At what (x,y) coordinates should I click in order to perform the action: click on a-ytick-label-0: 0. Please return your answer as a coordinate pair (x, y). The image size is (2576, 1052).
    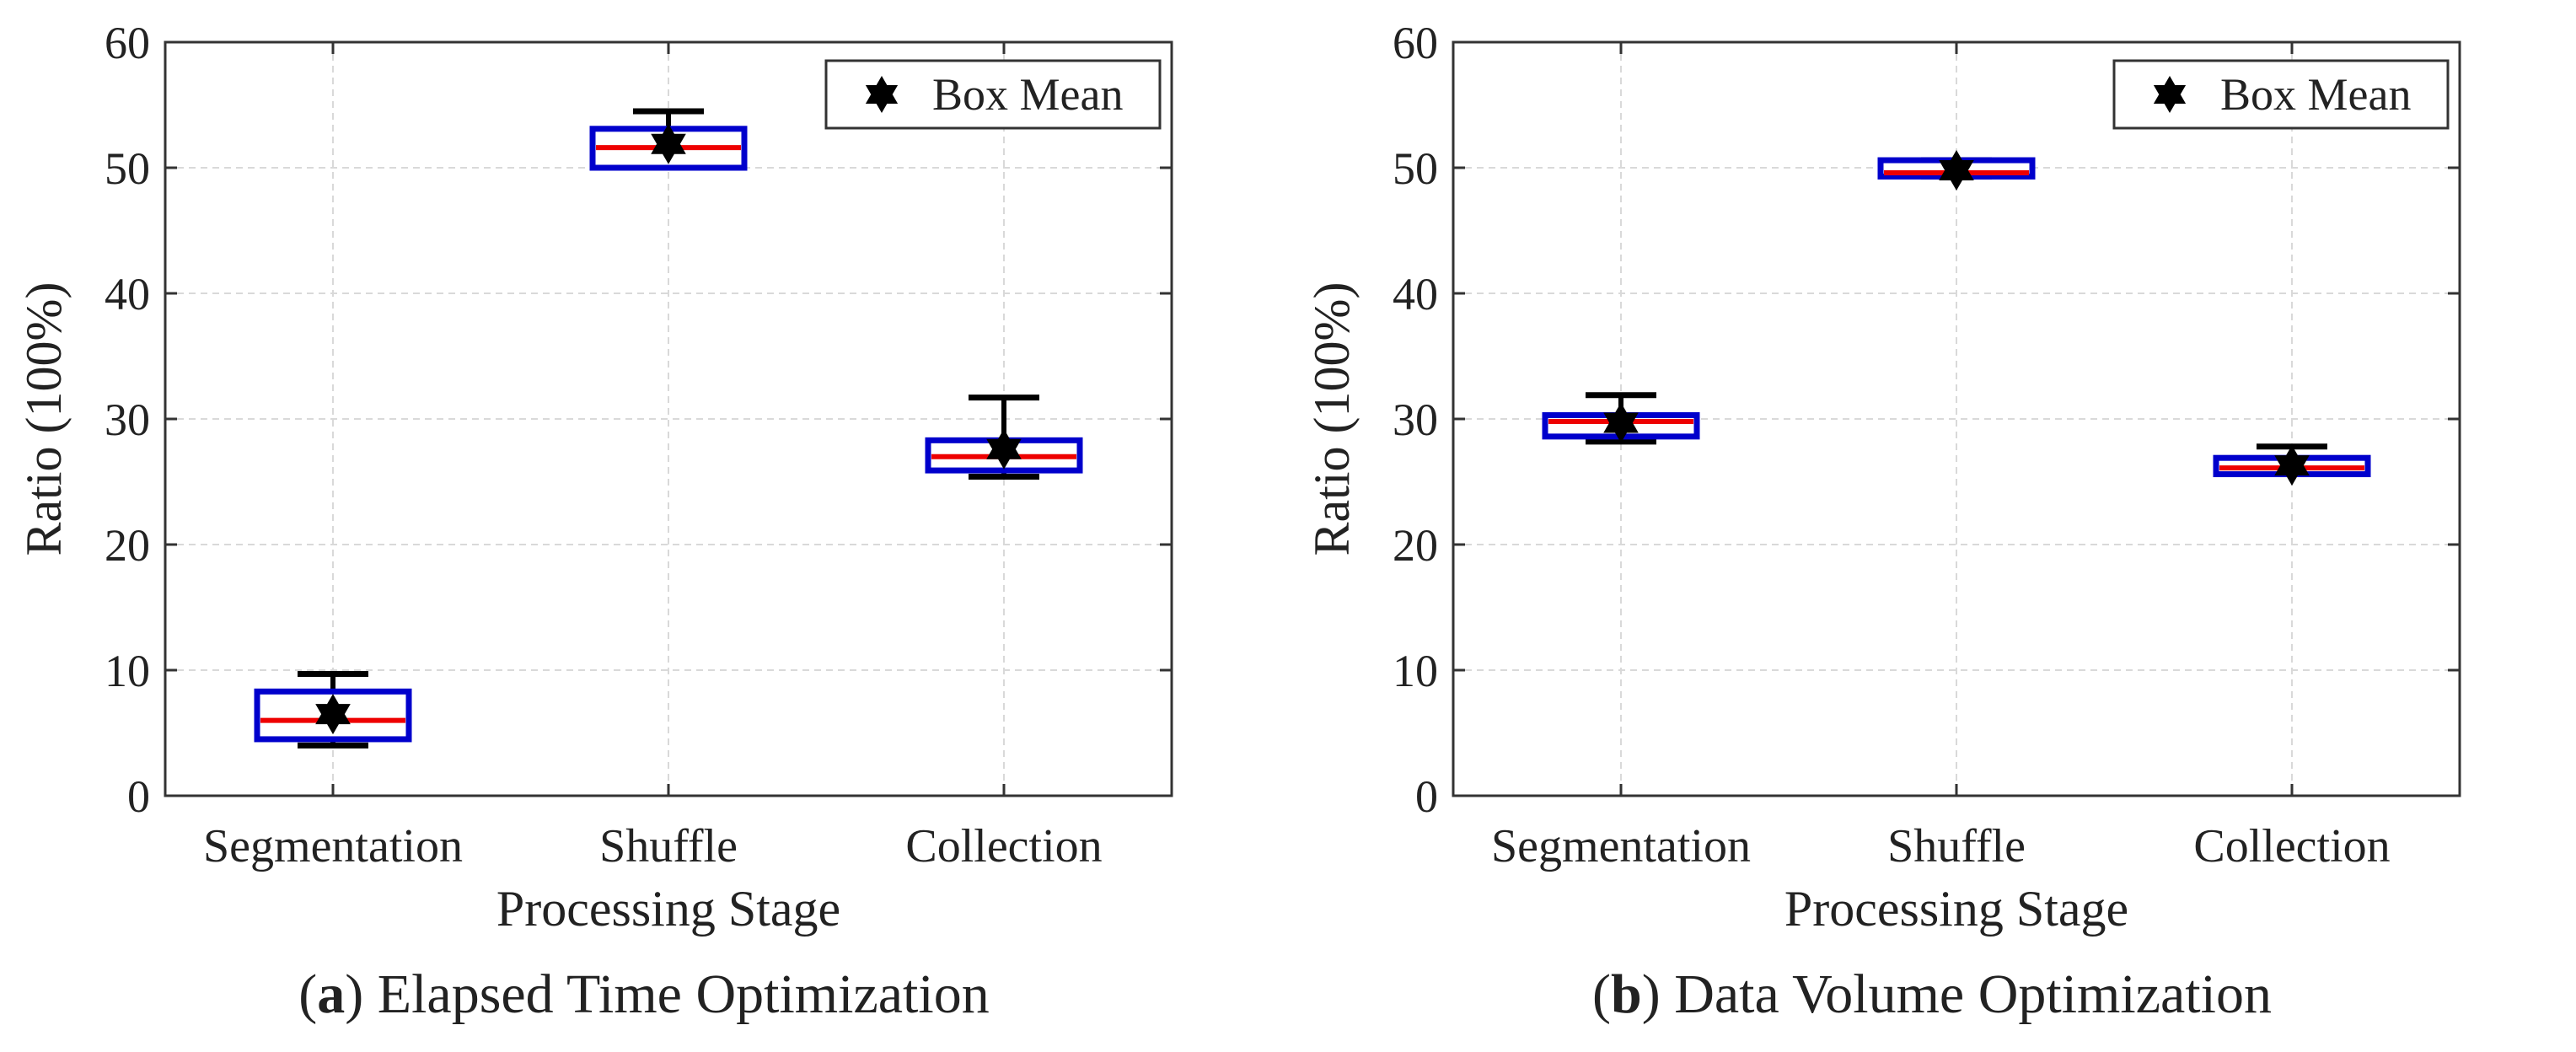
    Looking at the image, I should click on (138, 796).